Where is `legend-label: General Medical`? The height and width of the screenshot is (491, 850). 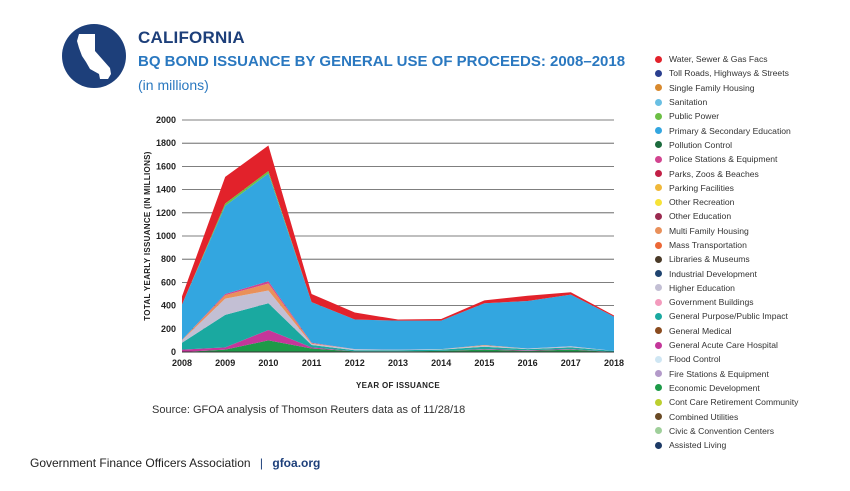
legend-label: General Medical is located at coordinates (700, 330).